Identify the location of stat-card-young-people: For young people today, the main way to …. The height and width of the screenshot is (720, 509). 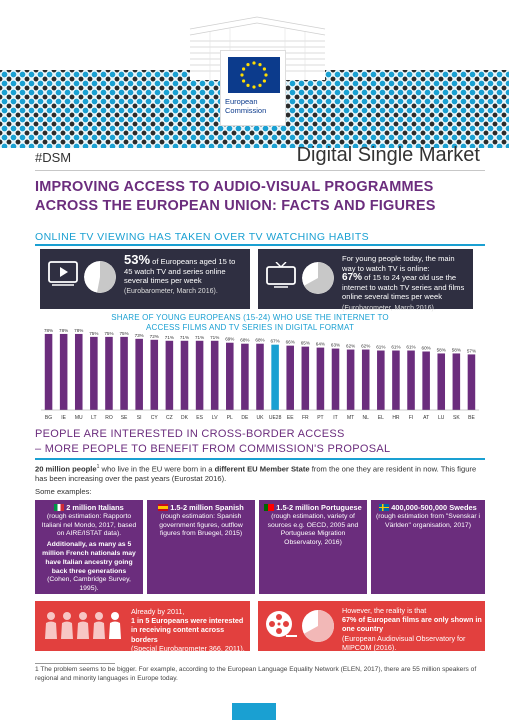
(365, 280).